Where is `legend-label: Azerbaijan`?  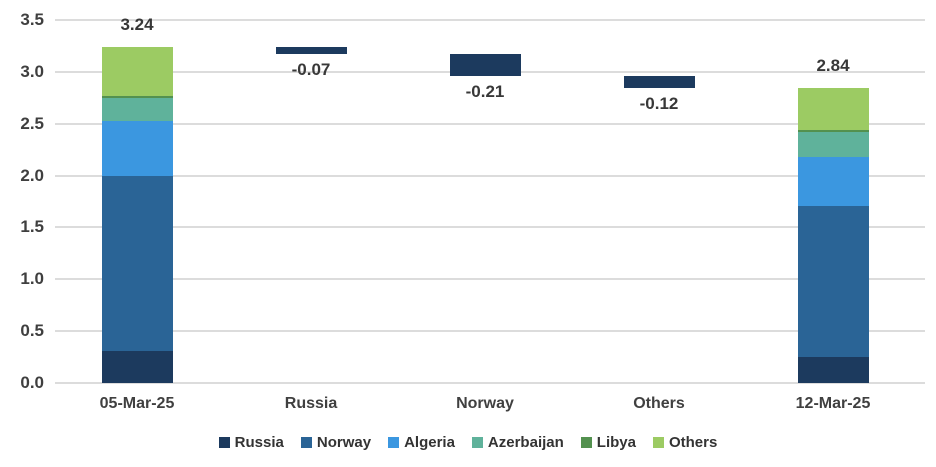 legend-label: Azerbaijan is located at coordinates (525, 442).